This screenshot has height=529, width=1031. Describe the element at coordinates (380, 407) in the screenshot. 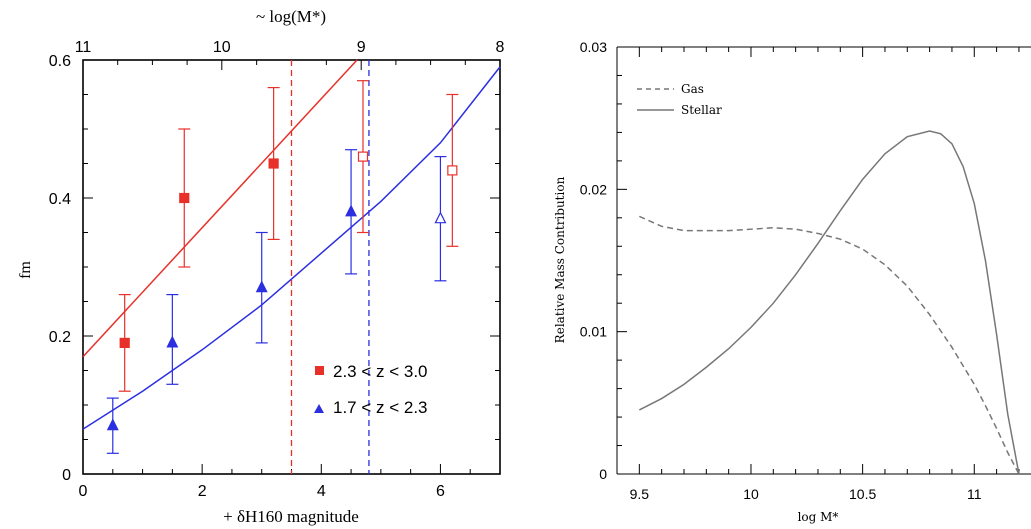

I see `legend-label-blue: 1.7 < z < 2.3` at that location.